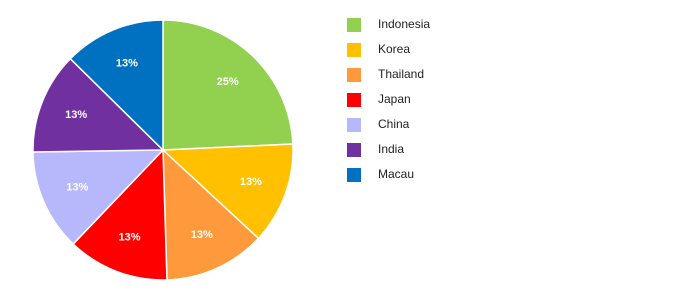 The image size is (700, 300). I want to click on legend-label: Japan, so click(394, 99).